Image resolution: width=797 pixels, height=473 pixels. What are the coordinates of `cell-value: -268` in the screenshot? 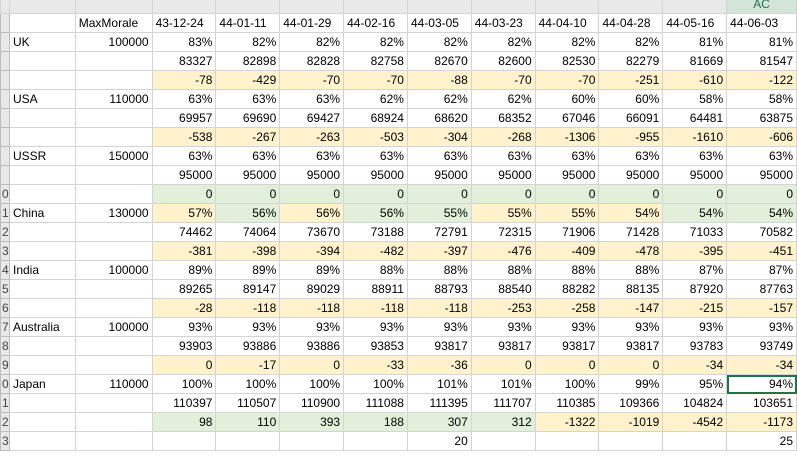 It's located at (503, 137).